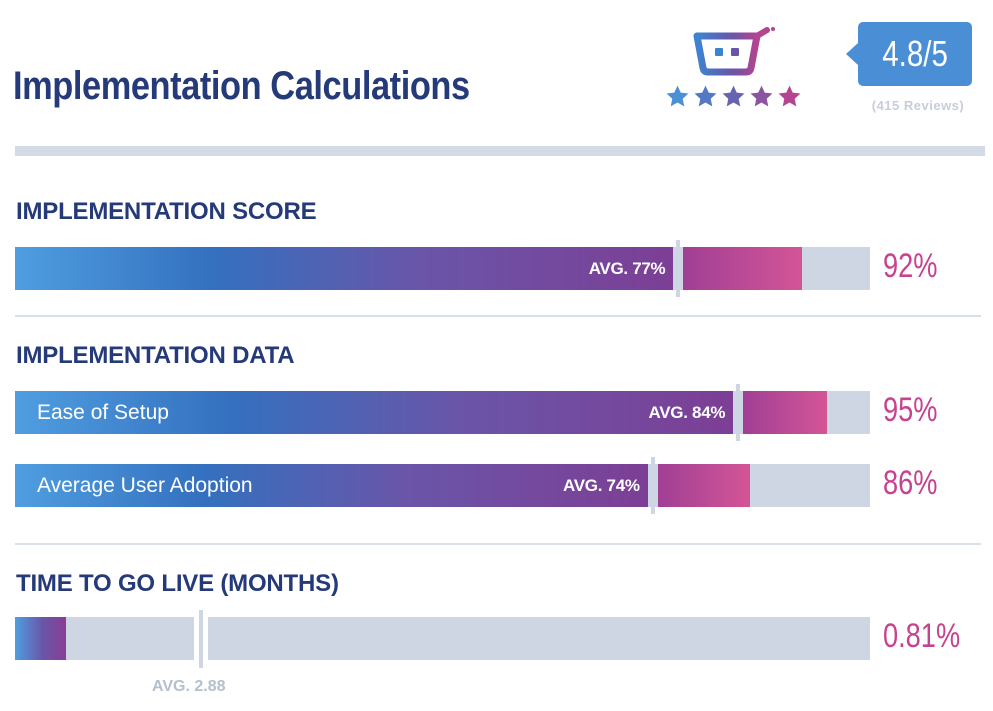  I want to click on score-bar-fill: AVG. 77%, so click(344, 268).